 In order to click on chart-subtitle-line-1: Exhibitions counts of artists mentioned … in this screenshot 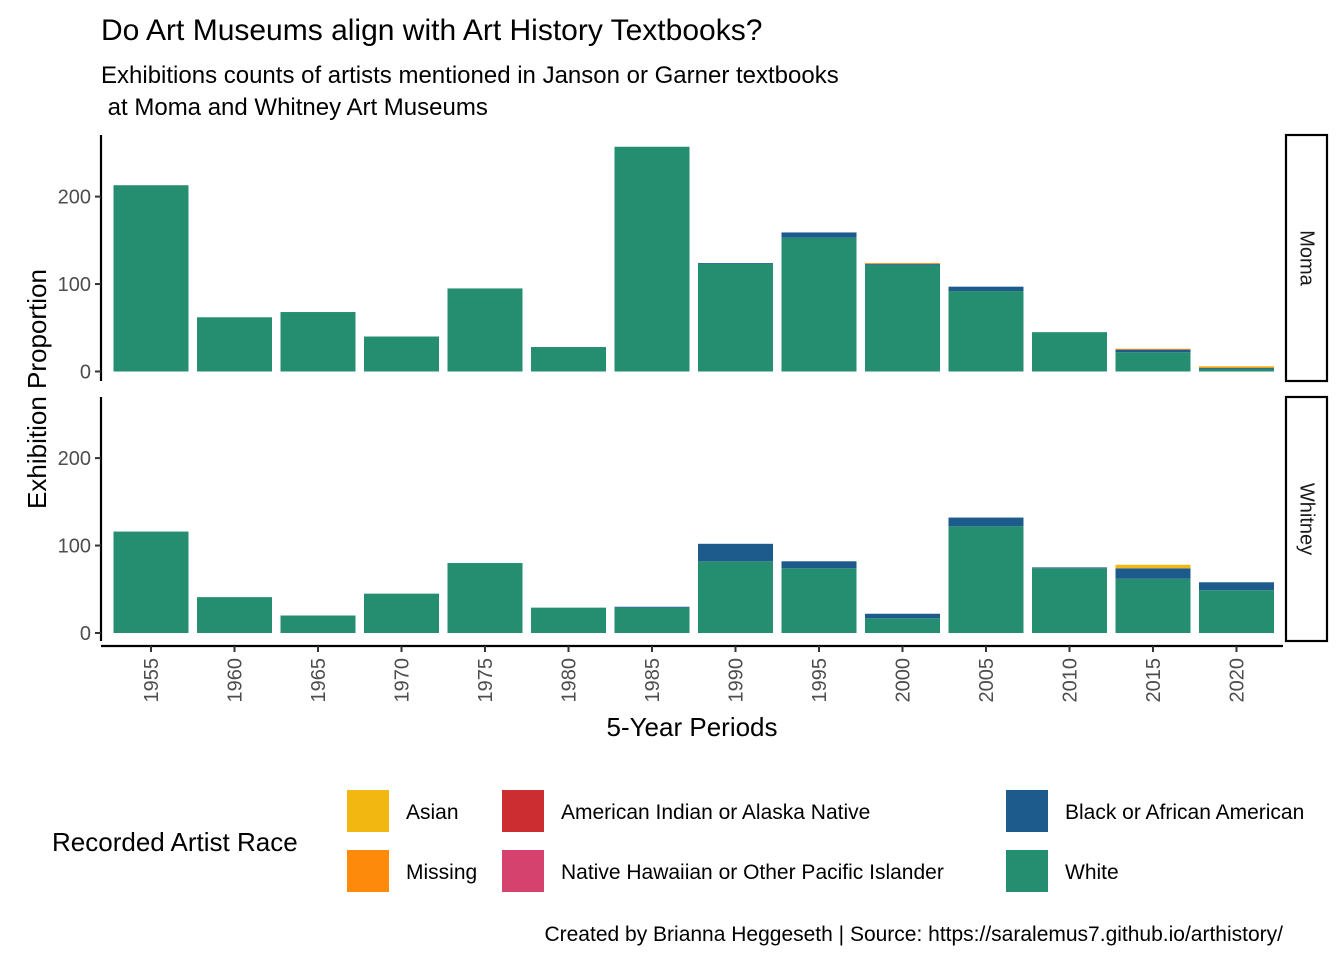, I will do `click(470, 75)`.